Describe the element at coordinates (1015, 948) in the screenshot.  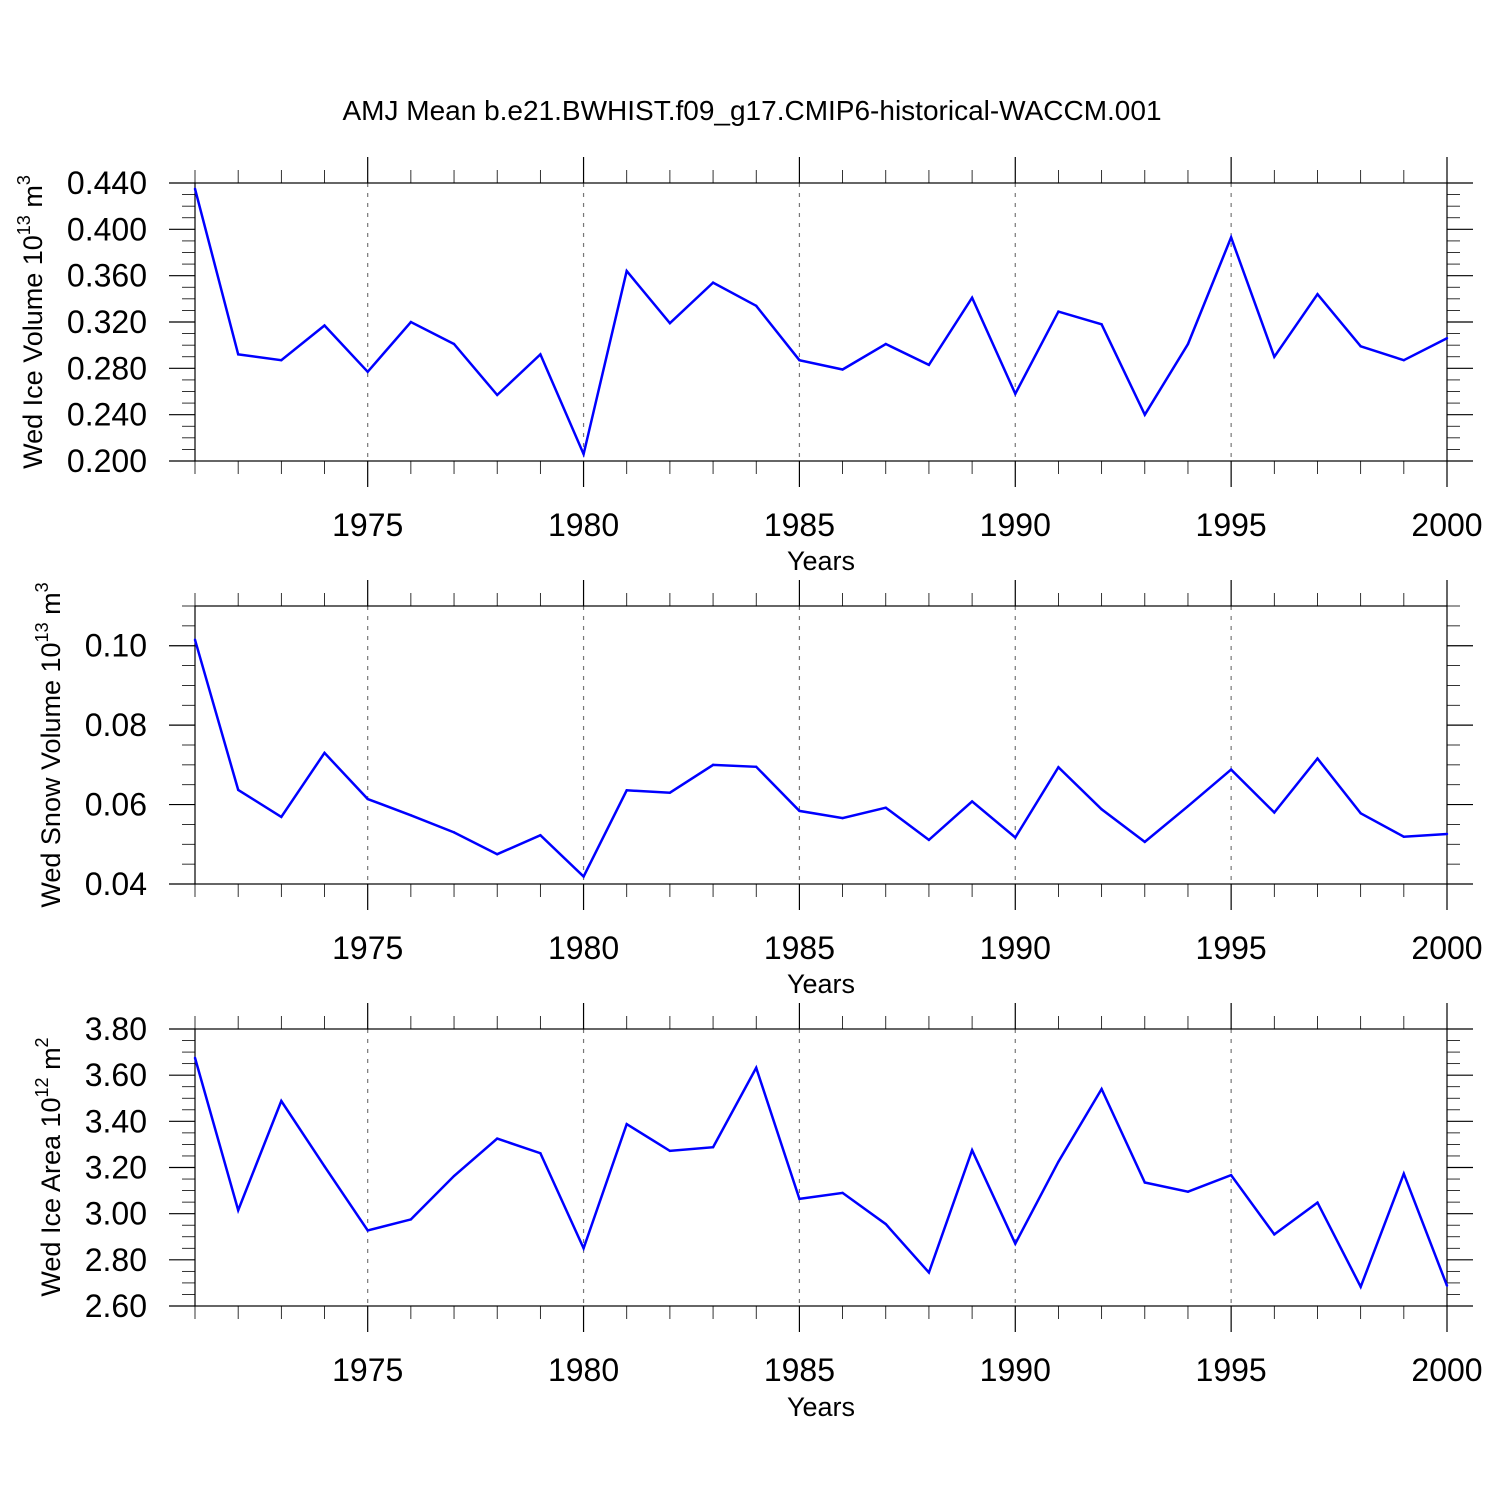
I see `x-tick-label: 1990` at that location.